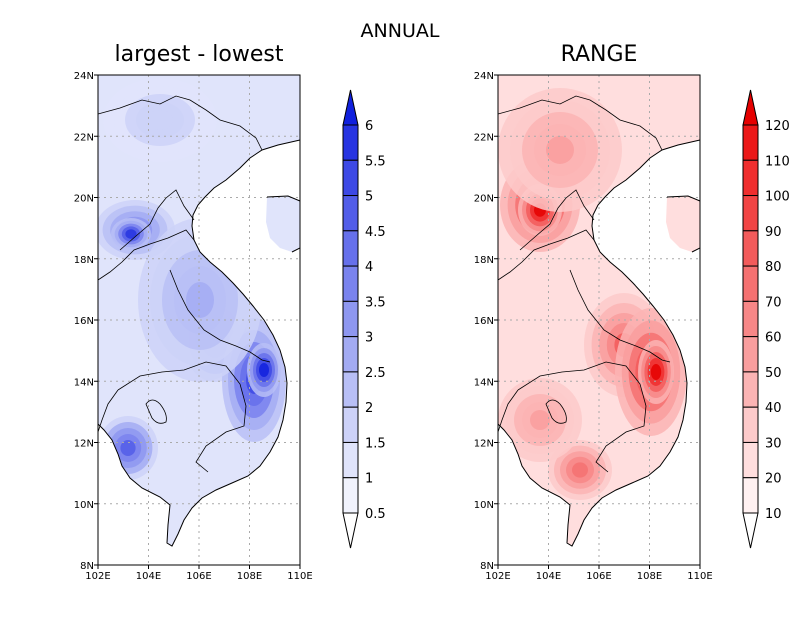 This screenshot has height=618, width=800. I want to click on colorbar-label: 2.5, so click(375, 373).